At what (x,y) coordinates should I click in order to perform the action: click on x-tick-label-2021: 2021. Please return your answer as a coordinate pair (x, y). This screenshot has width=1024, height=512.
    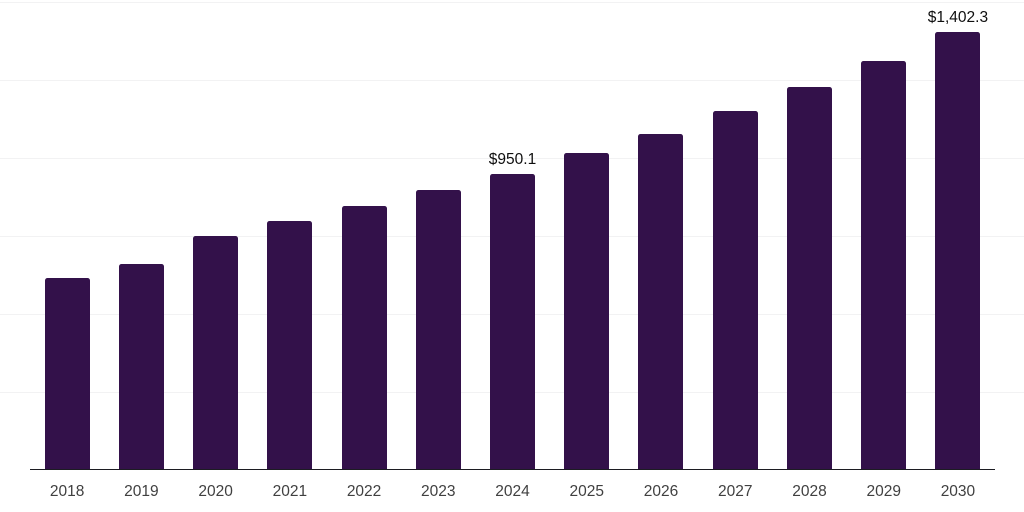
    Looking at the image, I should click on (290, 491).